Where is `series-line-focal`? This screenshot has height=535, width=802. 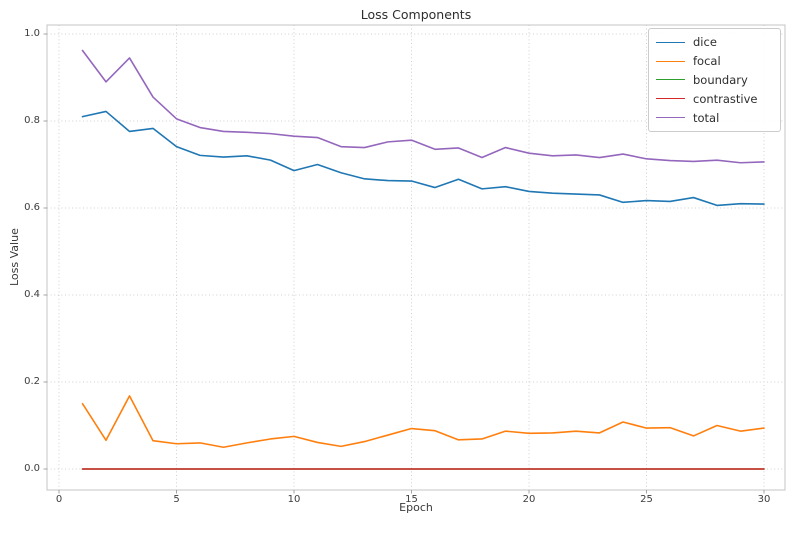
series-line-focal is located at coordinates (423, 422).